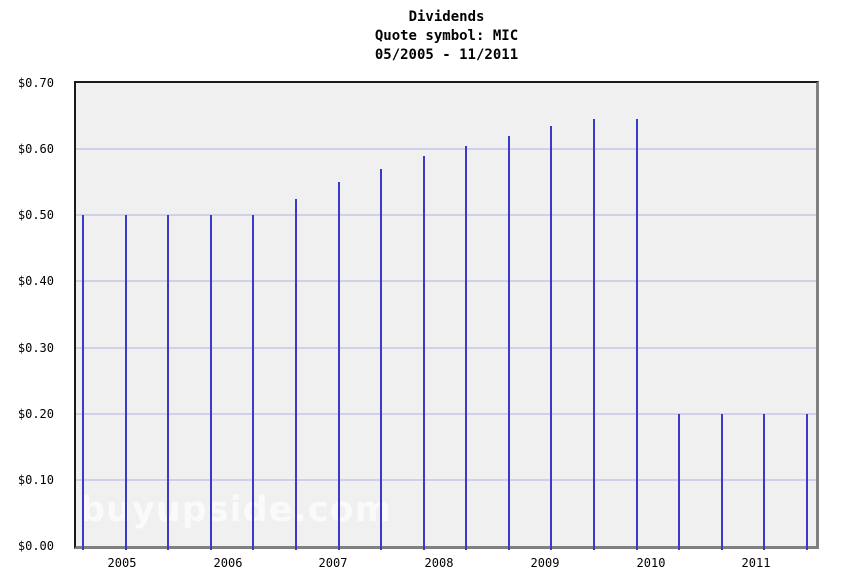 This screenshot has width=846, height=585. I want to click on y-axis-tick-label: $0.10, so click(35, 480).